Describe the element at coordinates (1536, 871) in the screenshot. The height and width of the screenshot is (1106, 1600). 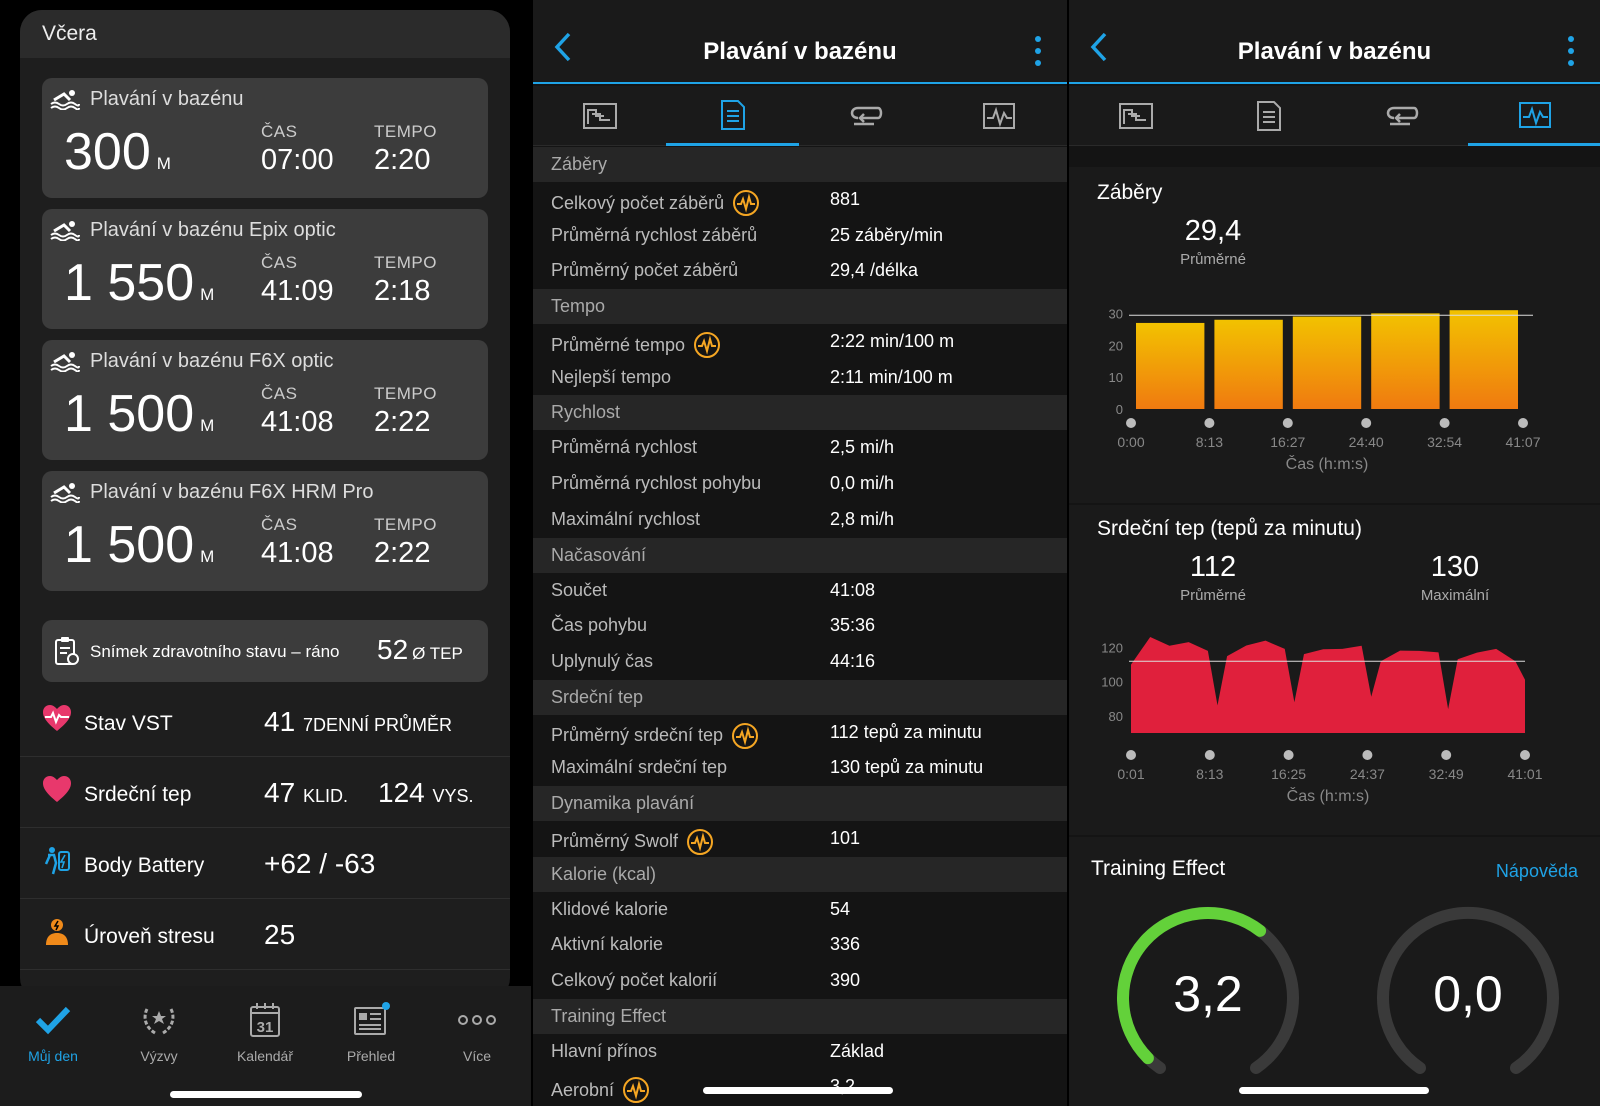
I see `help-link: Nápověda` at that location.